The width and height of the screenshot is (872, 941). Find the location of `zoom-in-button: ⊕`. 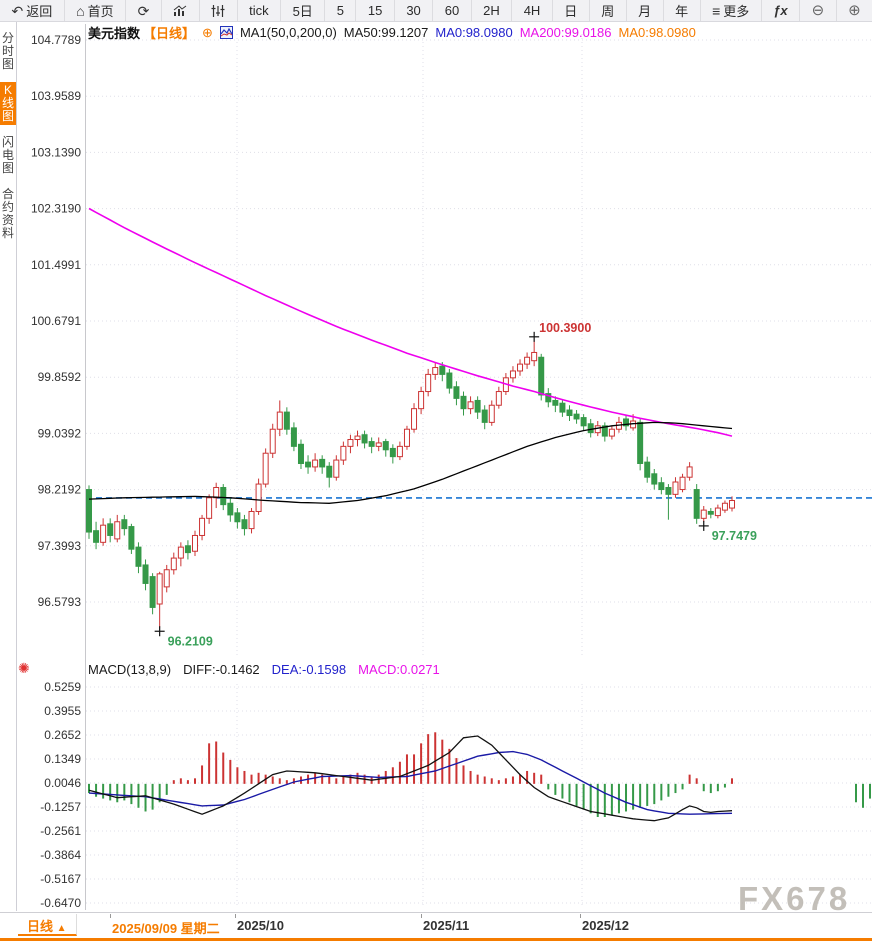

zoom-in-button: ⊕ is located at coordinates (854, 10).